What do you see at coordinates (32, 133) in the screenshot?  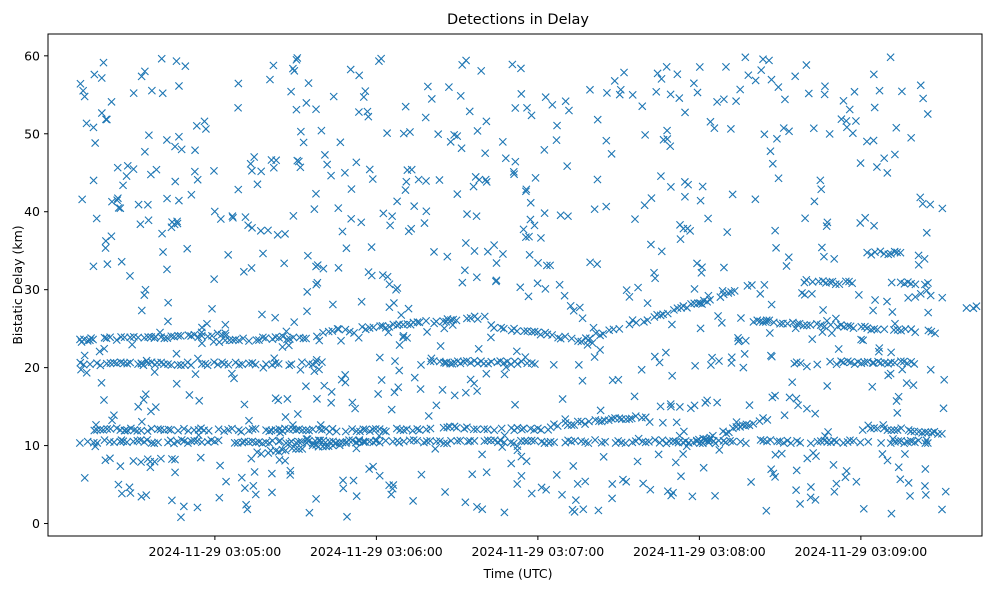 I see `y-tick-label: 50` at bounding box center [32, 133].